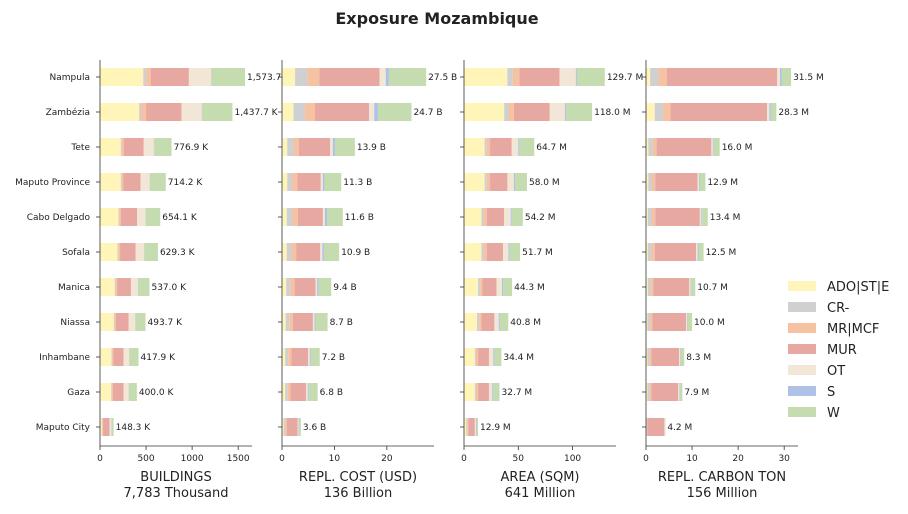 This screenshot has width=908, height=514. I want to click on bar-w-manica, so click(143, 287).